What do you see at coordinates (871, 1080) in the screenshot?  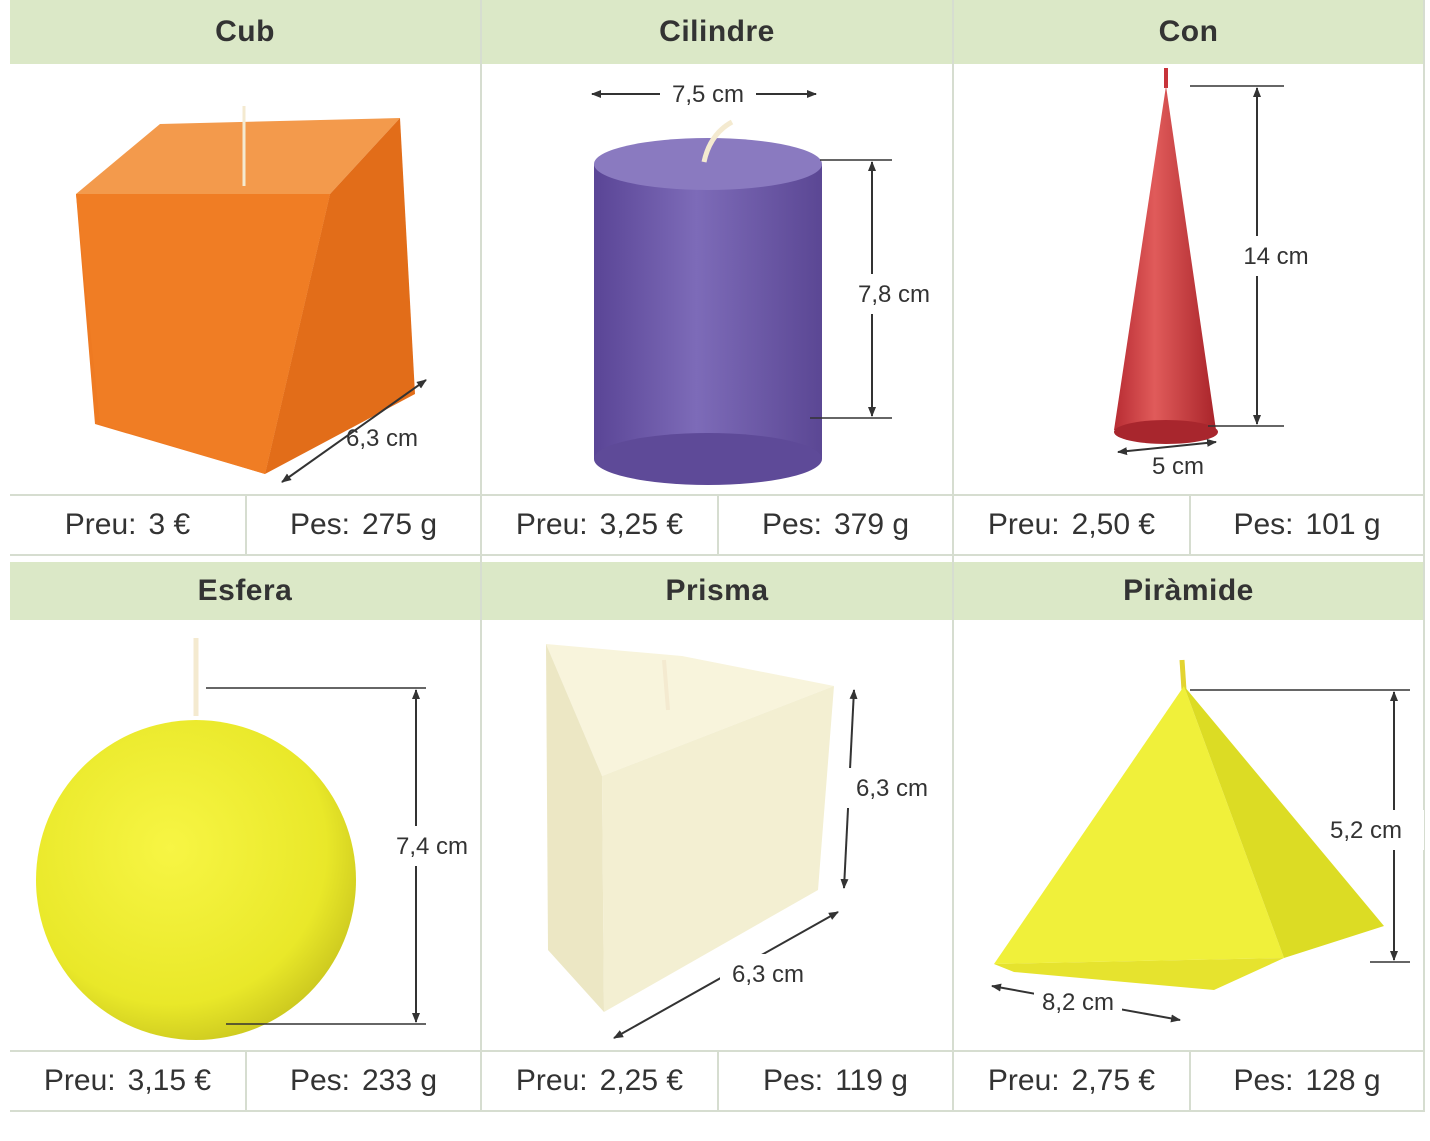 I see `weight-value: 119 g` at bounding box center [871, 1080].